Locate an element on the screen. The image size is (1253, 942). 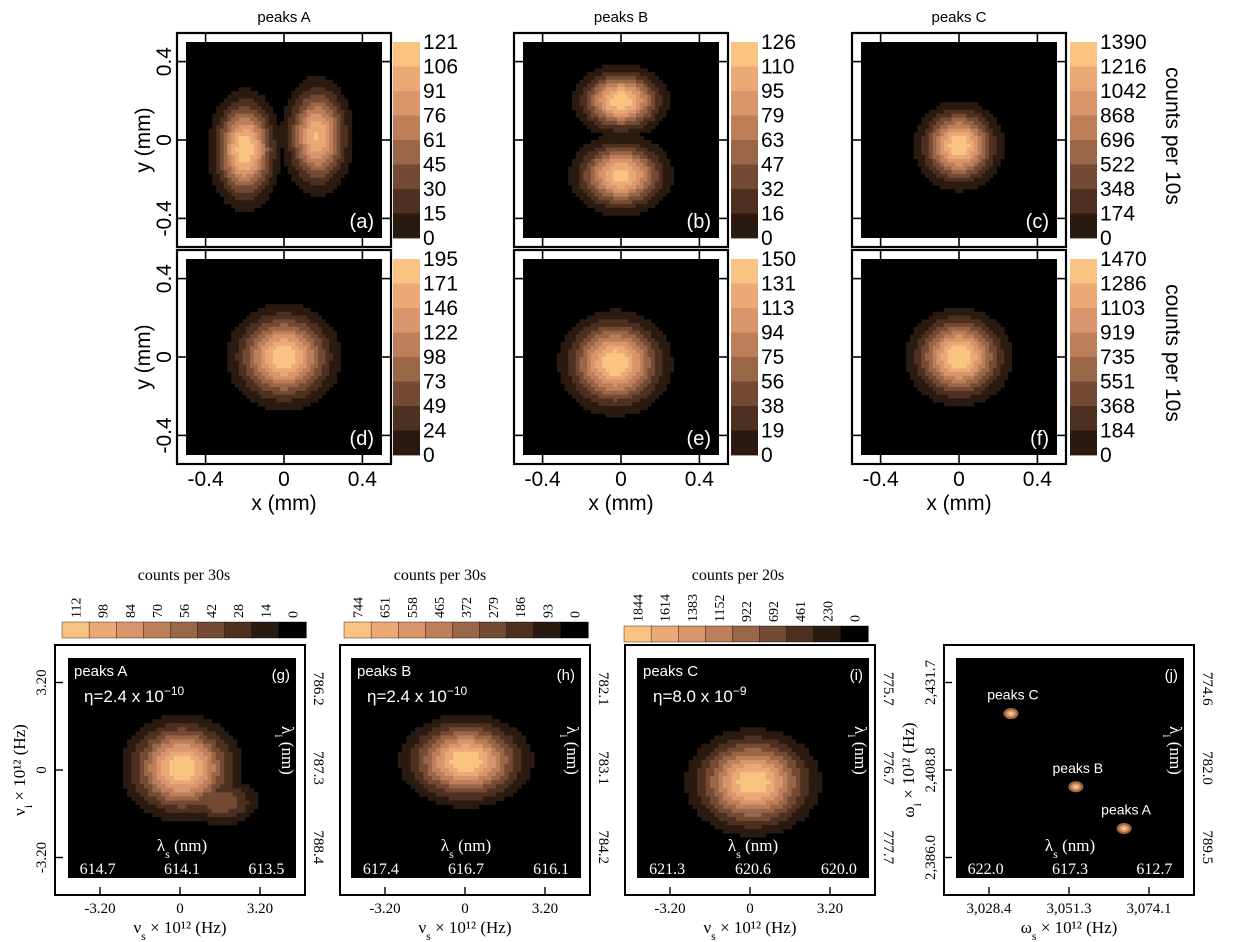
y-tick-label: 0.4 is located at coordinates (164, 62).